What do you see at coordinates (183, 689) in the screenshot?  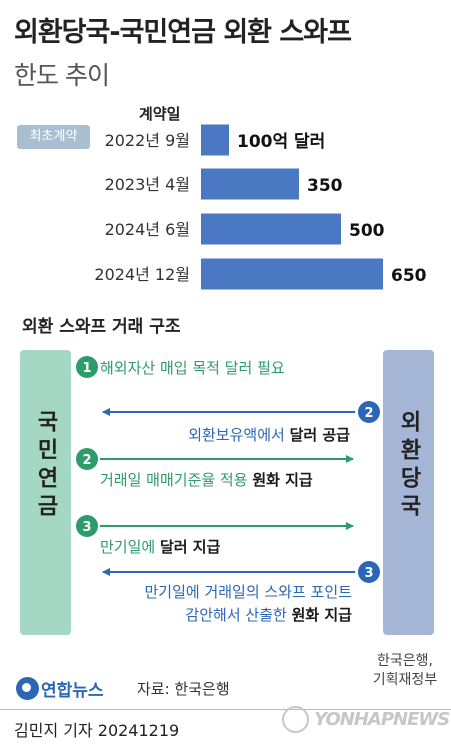 I see `source-text: 자료: 한국은행` at bounding box center [183, 689].